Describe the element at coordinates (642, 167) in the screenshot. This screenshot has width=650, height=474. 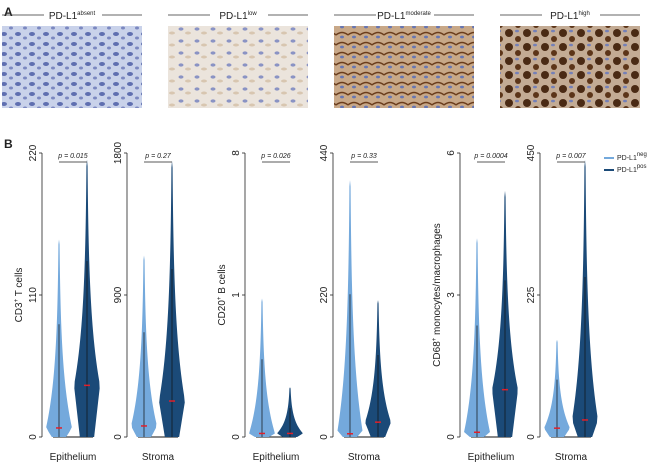
I see `legend-label-part: pos` at that location.